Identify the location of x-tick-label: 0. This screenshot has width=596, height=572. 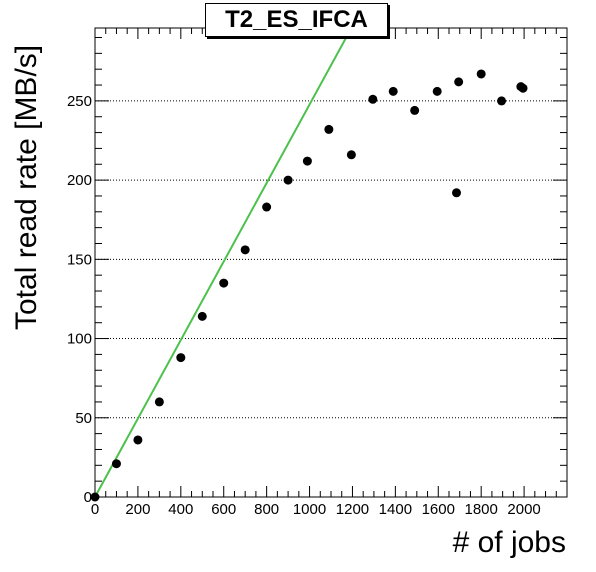
(95, 509).